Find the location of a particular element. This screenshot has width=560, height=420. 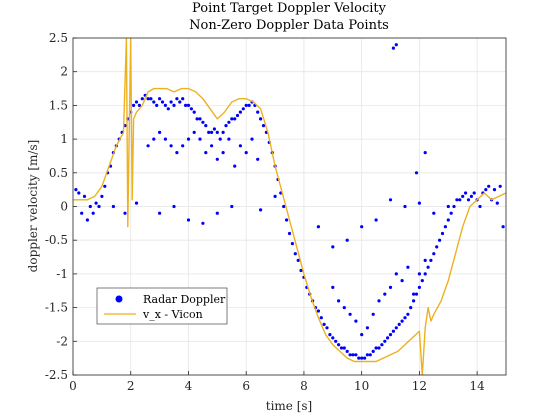

legend-label-vicon: v_x - Vicon is located at coordinates (172, 314).